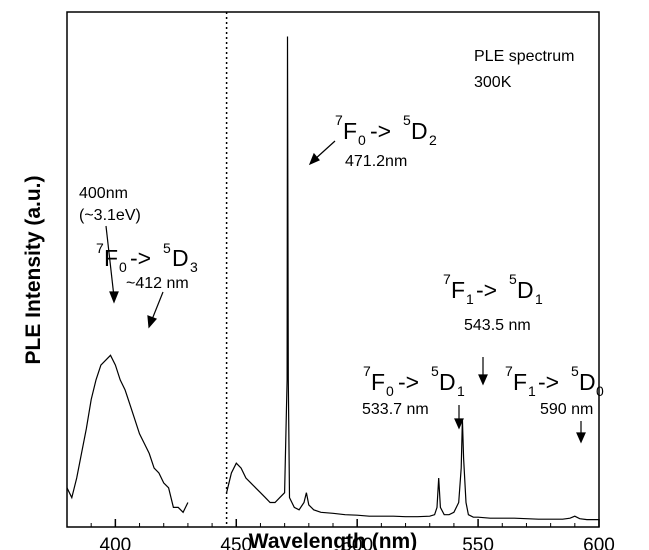 This screenshot has width=649, height=550. What do you see at coordinates (152, 322) in the screenshot?
I see `arrowhead-412nm` at bounding box center [152, 322].